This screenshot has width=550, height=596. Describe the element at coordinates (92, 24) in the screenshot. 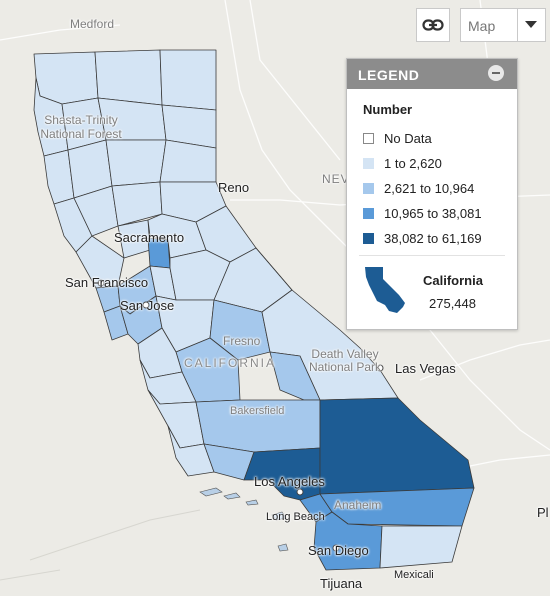

I see `label-medford: Medford` at that location.